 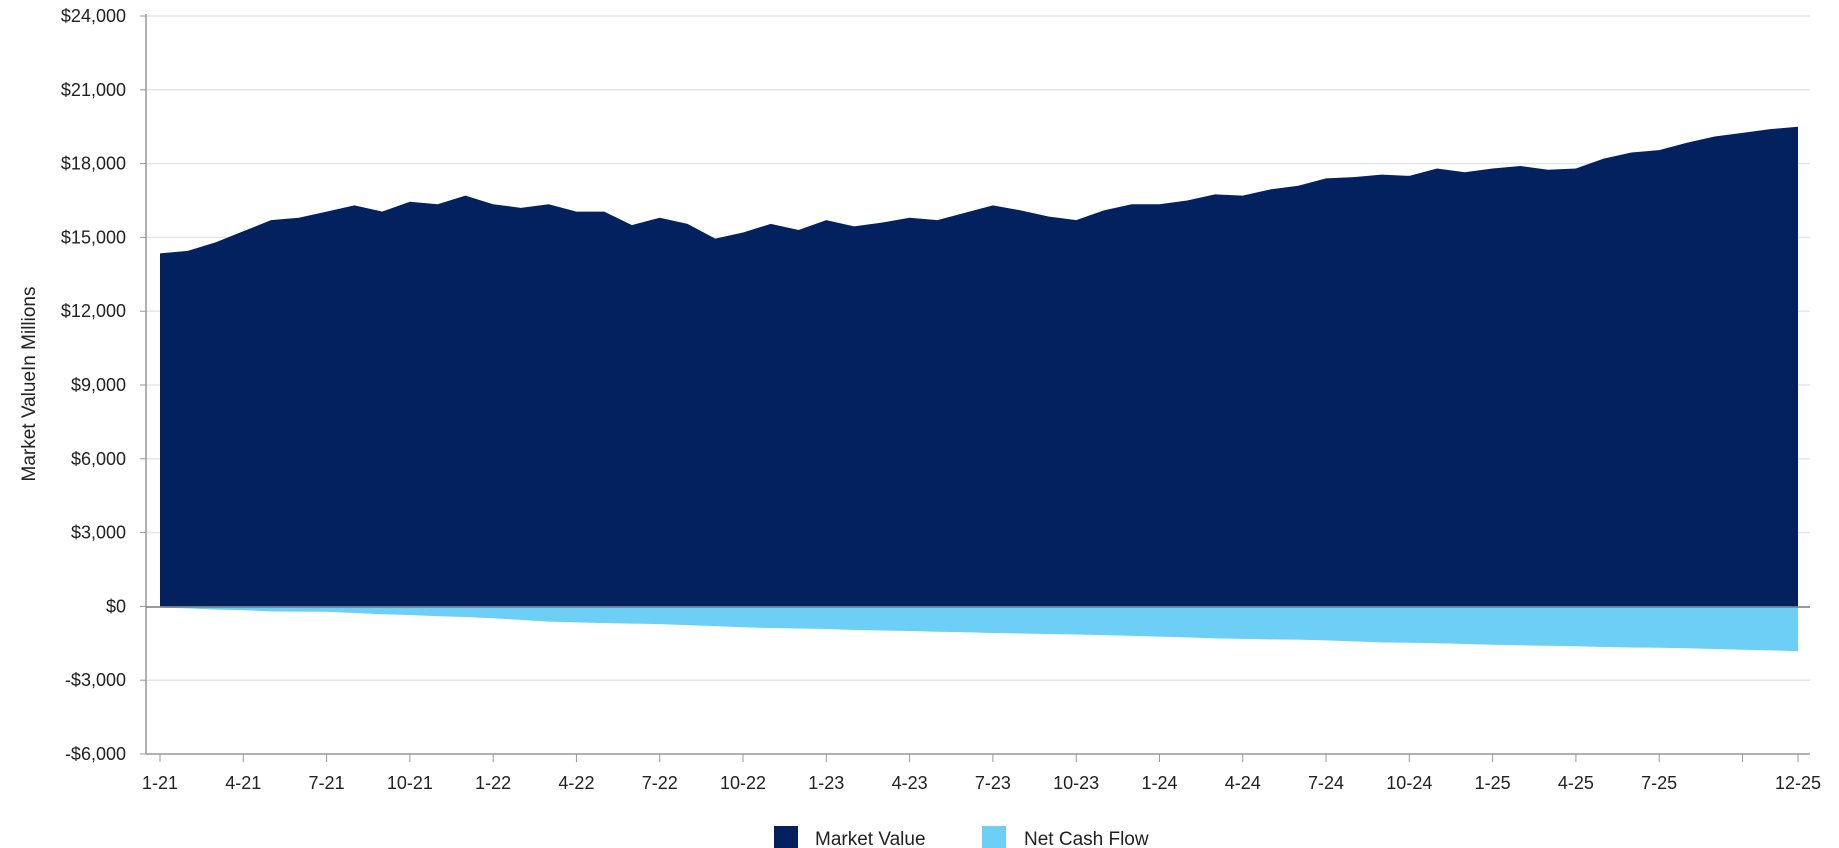 What do you see at coordinates (243, 783) in the screenshot?
I see `x-tick-label: 4-21` at bounding box center [243, 783].